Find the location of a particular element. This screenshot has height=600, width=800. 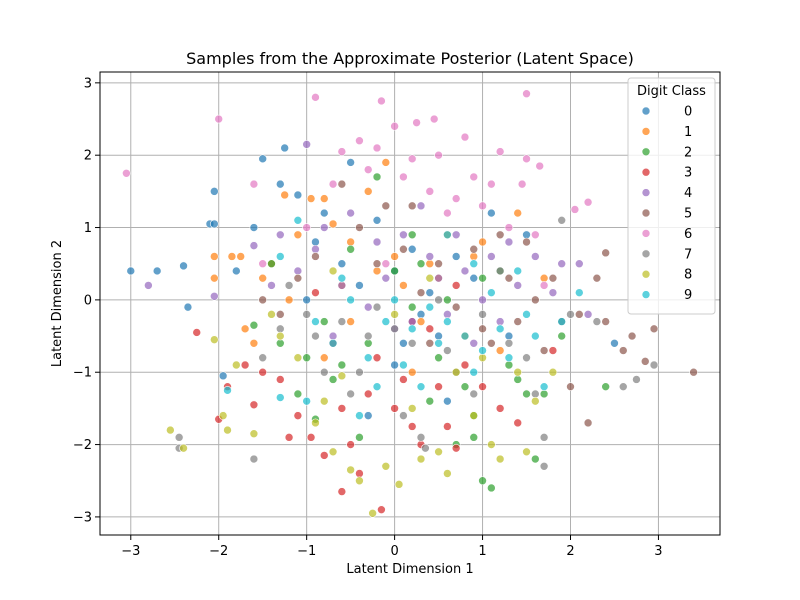

x-axis-label: Latent Dimension 1 is located at coordinates (409, 569).